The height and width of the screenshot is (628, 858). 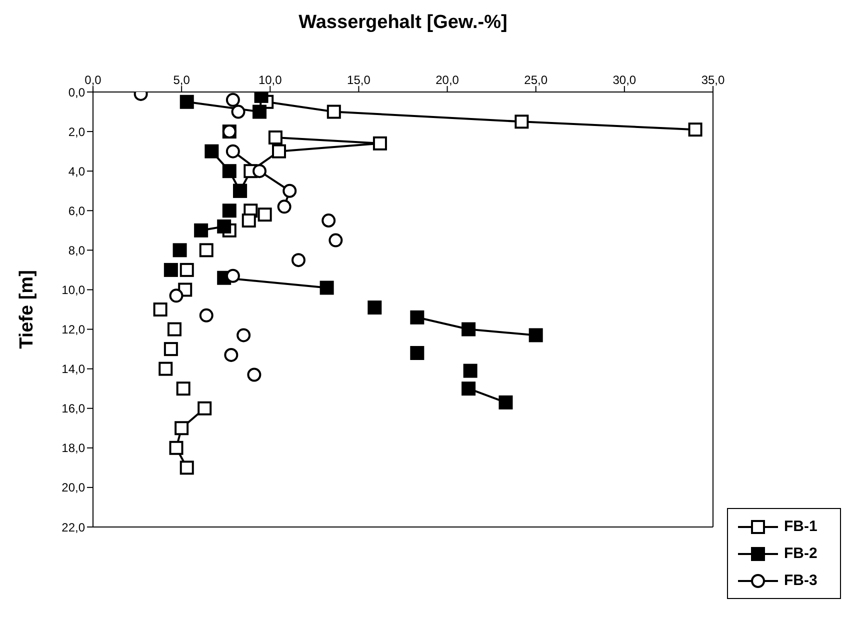 I want to click on y-tick-label: 10,0, so click(x=74, y=289).